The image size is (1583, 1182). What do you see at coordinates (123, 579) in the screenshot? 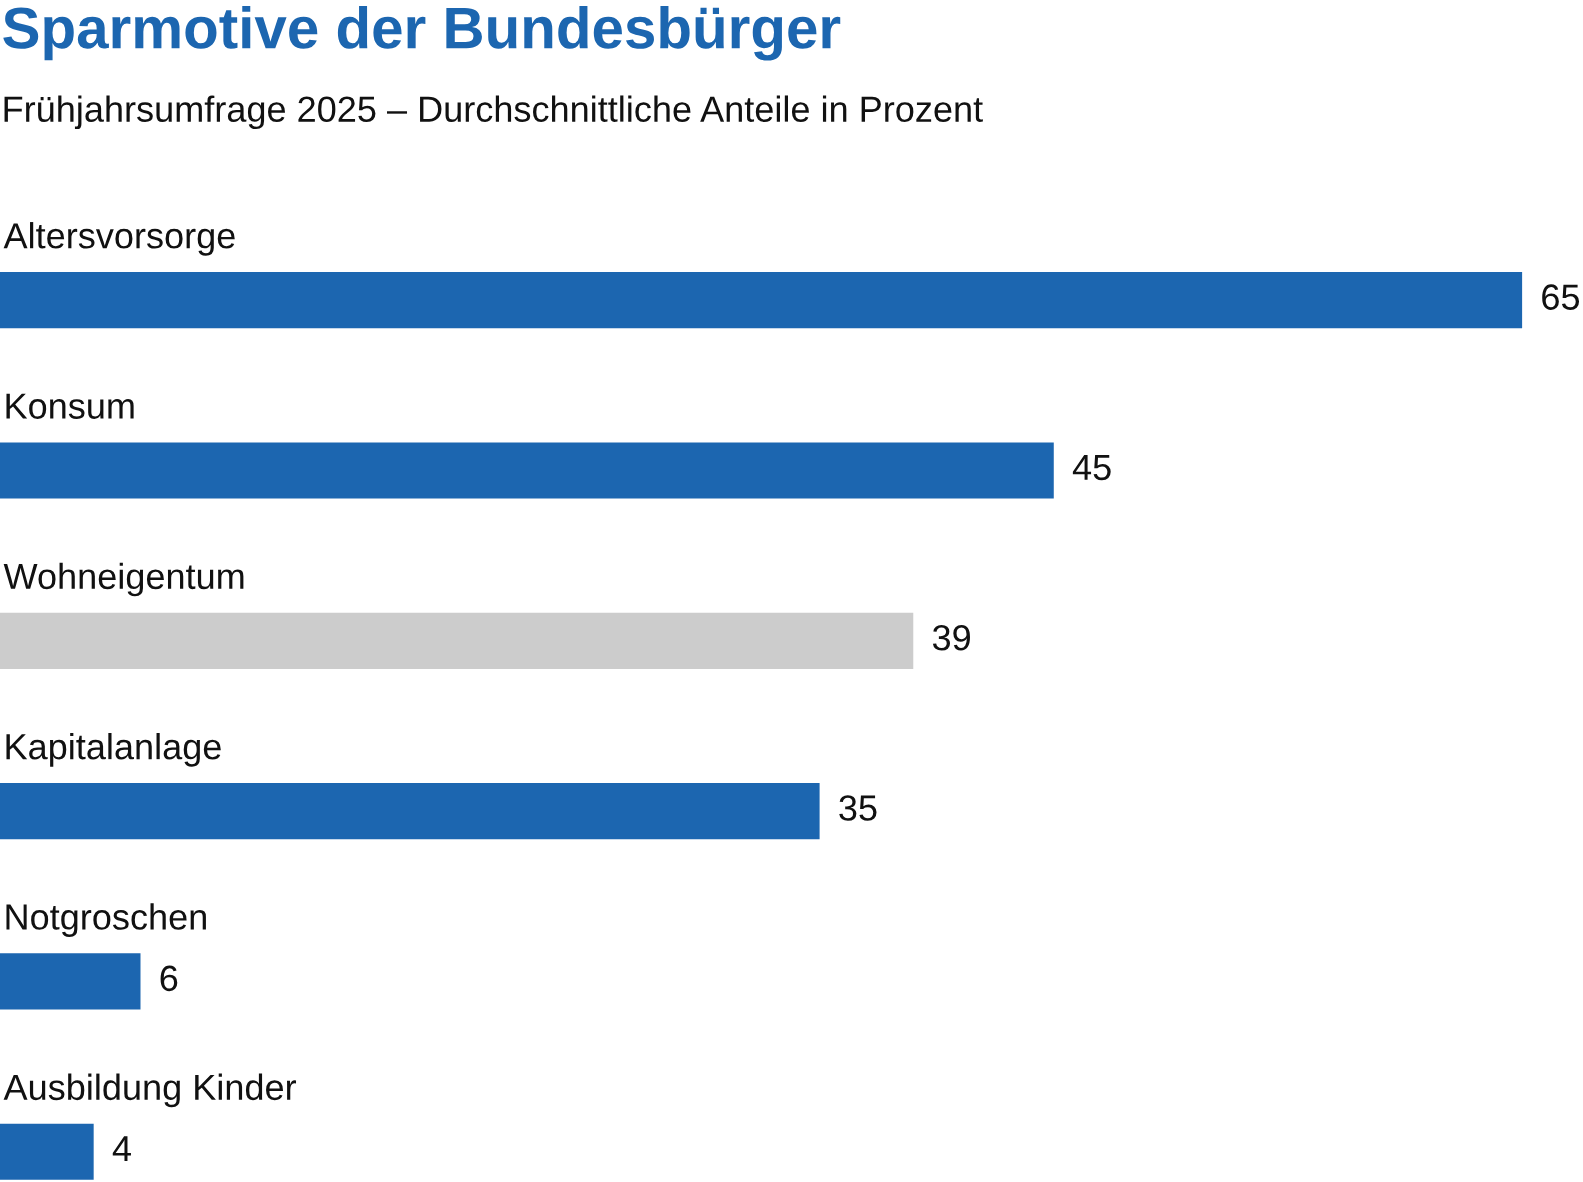
I see `y-tick-label: Wohneigentum` at bounding box center [123, 579].